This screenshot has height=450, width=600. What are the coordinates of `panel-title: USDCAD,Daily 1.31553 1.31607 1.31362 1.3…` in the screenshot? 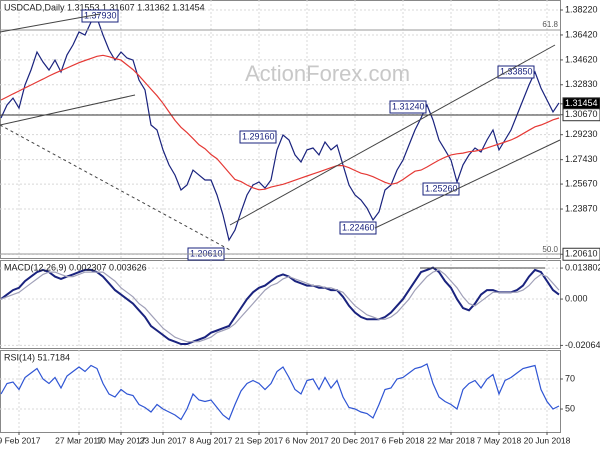 It's located at (104, 7).